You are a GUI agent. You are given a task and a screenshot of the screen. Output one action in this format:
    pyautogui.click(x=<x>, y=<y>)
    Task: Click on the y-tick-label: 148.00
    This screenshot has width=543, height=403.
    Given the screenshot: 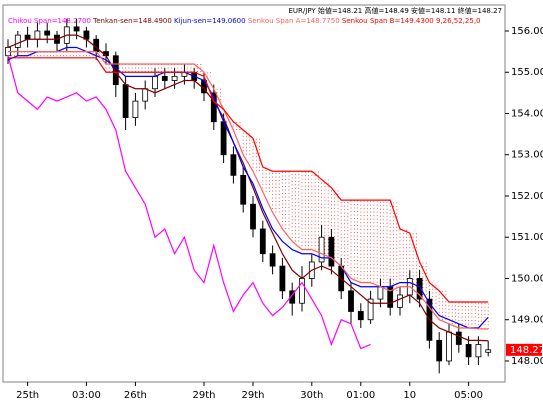 What is the action you would take?
    pyautogui.click(x=527, y=361)
    